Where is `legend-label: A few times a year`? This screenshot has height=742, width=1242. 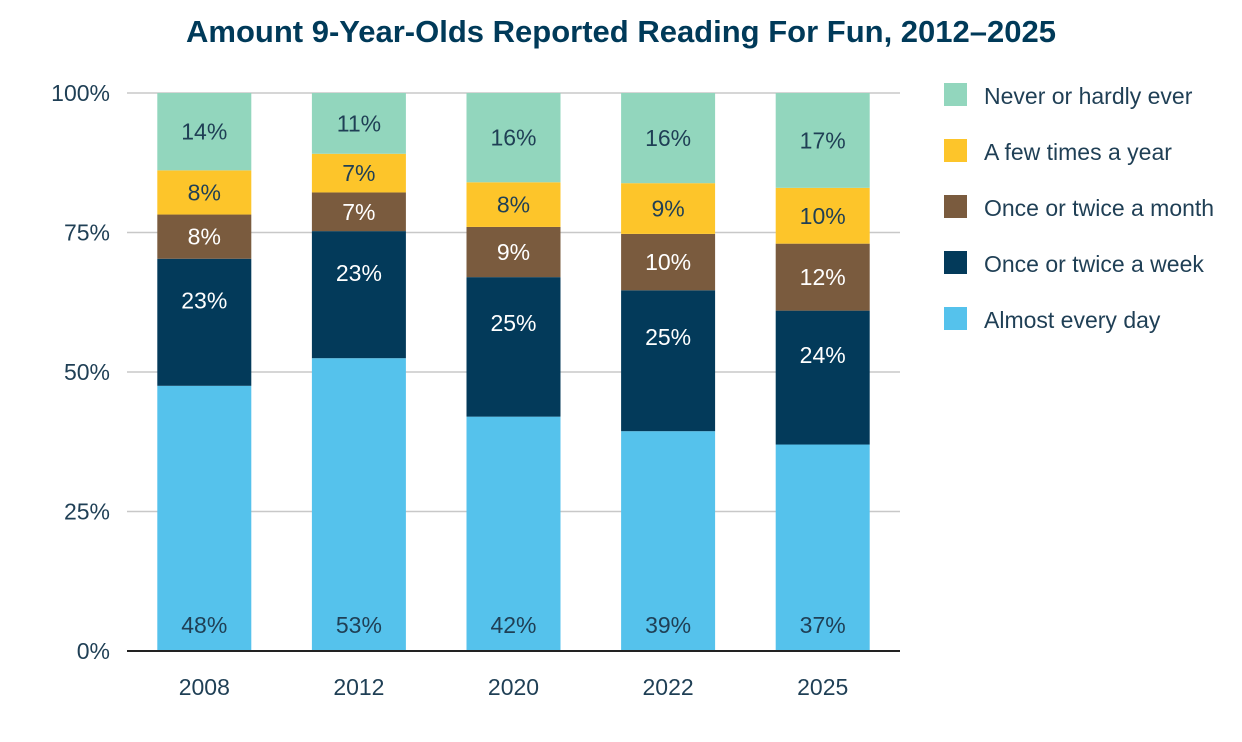 legend-label: A few times a year is located at coordinates (1078, 152).